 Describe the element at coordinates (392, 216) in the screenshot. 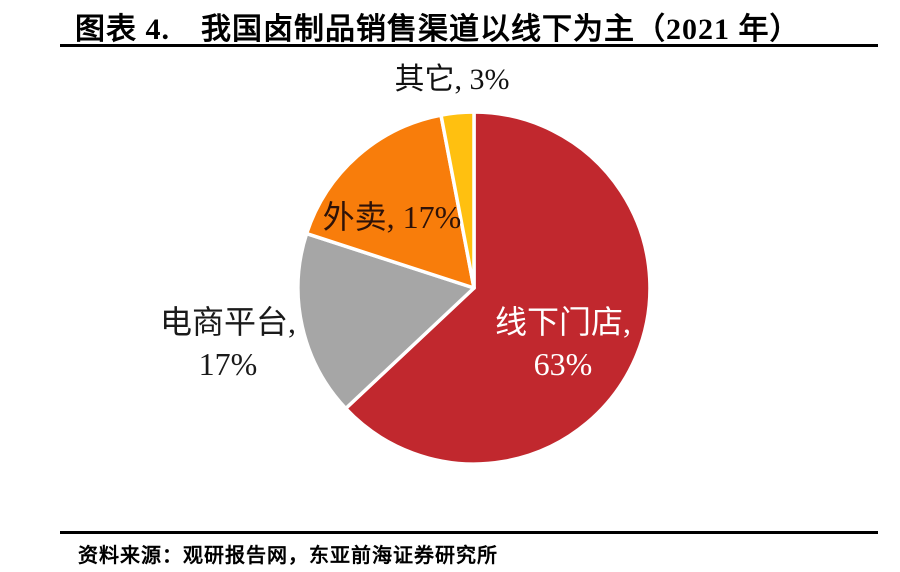

I see `pie-label-delivery: 外卖, 17%` at that location.